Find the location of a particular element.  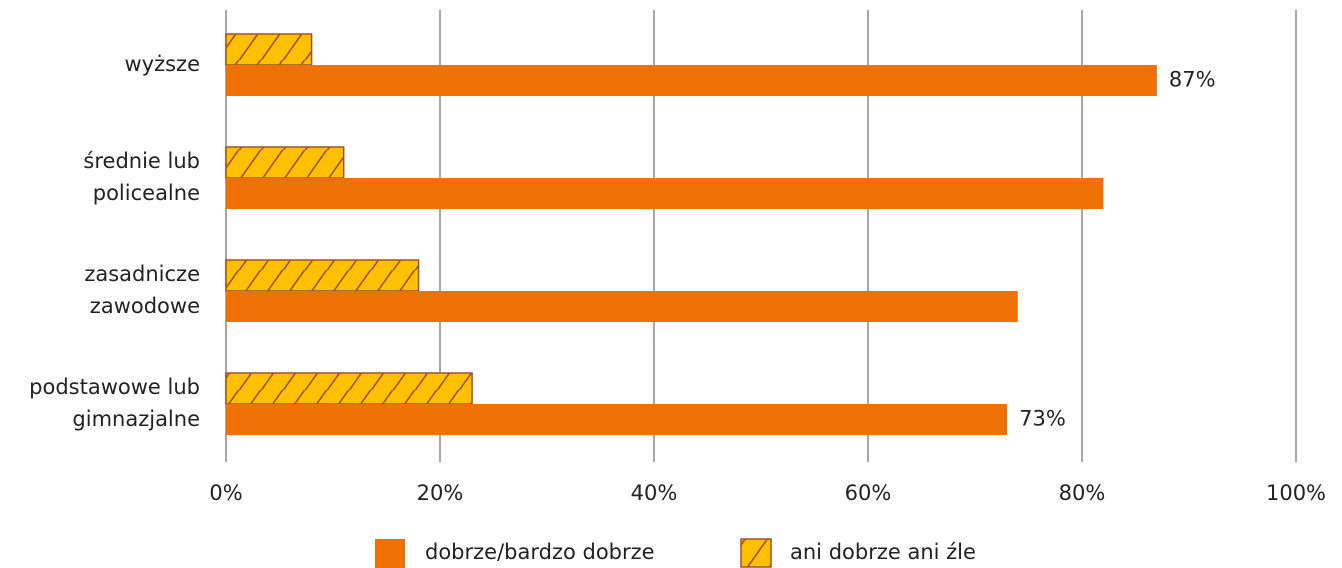

data-label: 73% is located at coordinates (1042, 419).